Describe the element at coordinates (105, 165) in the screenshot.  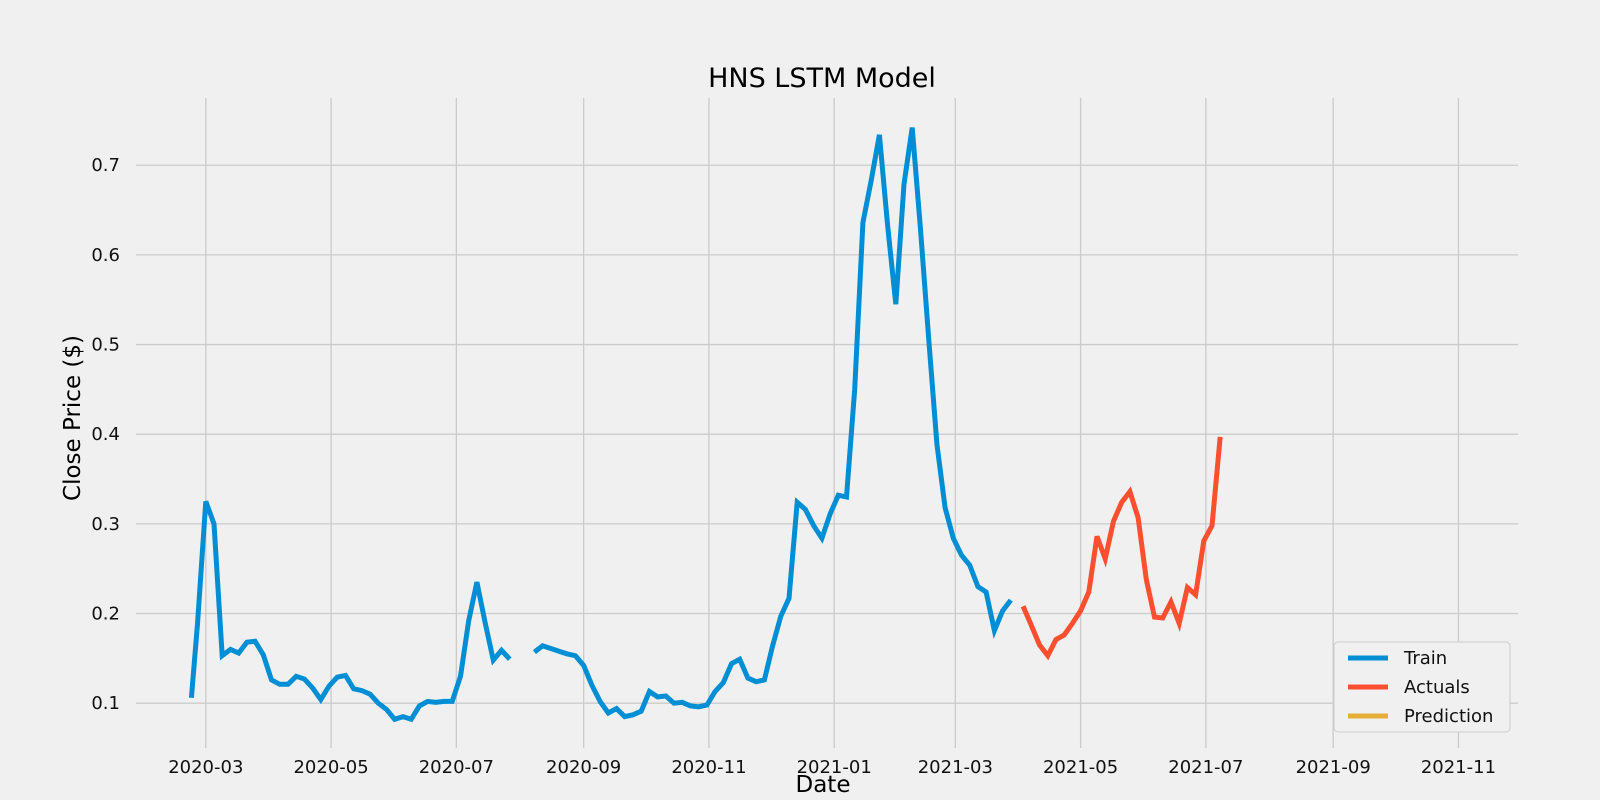
I see `y-tick-label: 0.7` at that location.